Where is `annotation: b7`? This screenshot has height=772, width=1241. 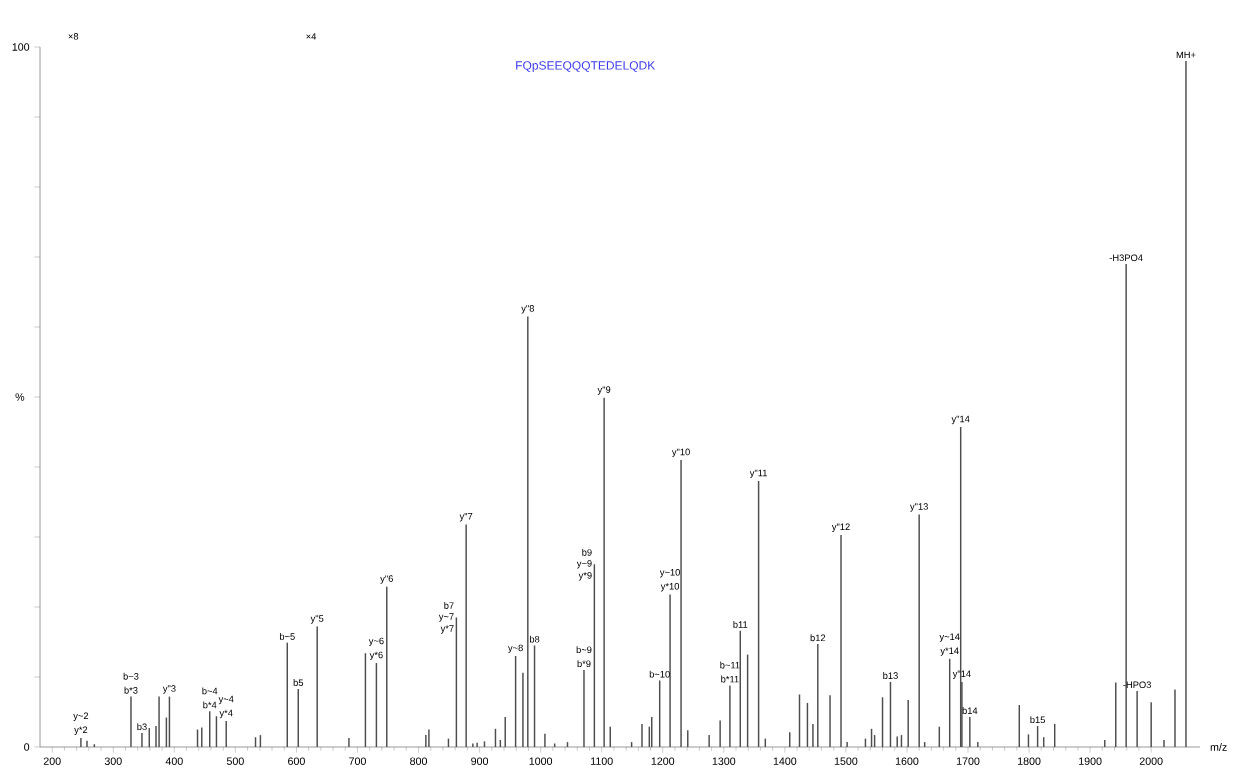 annotation: b7 is located at coordinates (449, 605).